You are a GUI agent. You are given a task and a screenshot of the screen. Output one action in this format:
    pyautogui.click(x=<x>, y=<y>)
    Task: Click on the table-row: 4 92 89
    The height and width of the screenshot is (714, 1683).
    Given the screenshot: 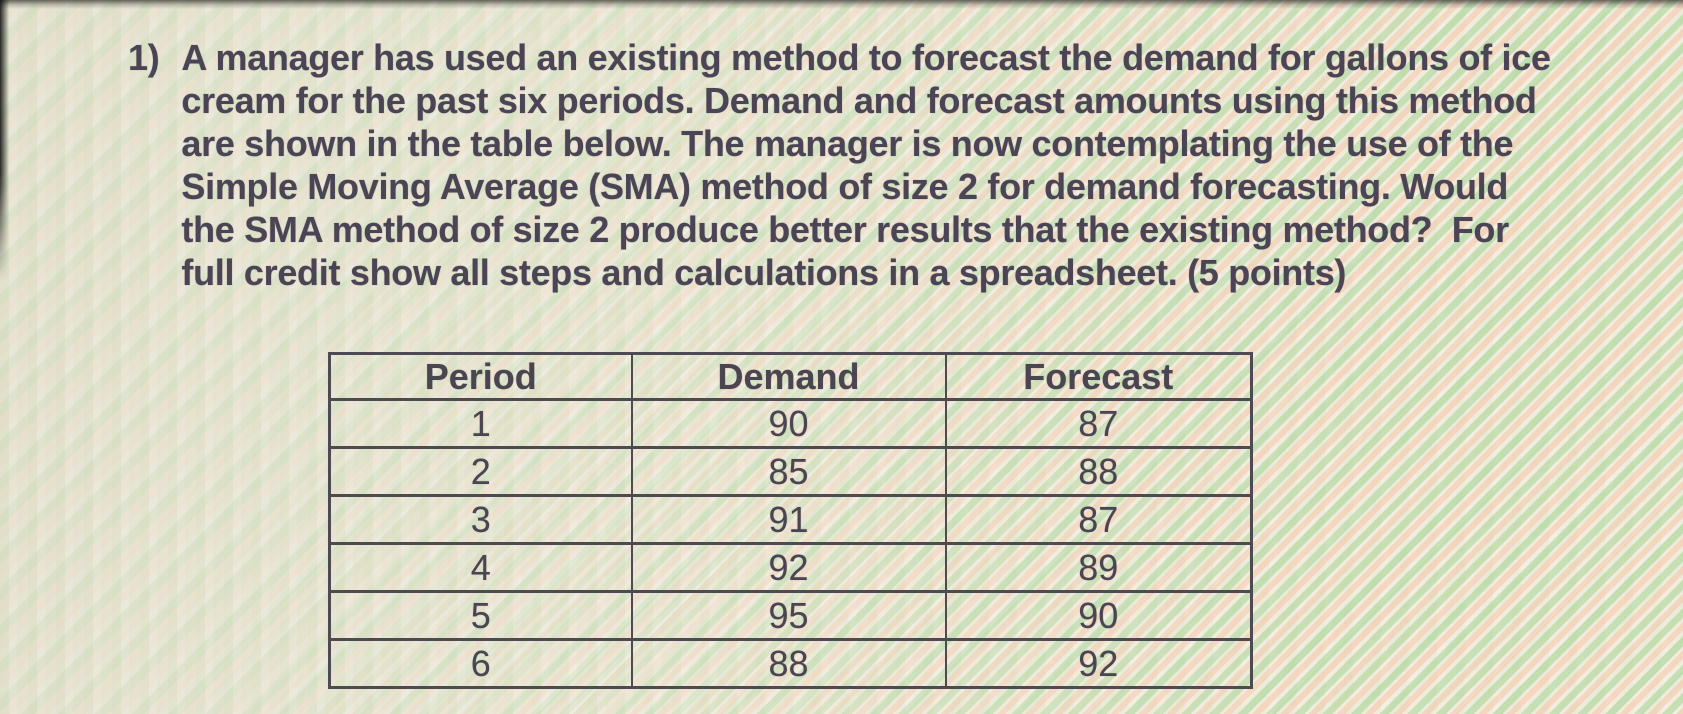 What is the action you would take?
    pyautogui.click(x=790, y=567)
    